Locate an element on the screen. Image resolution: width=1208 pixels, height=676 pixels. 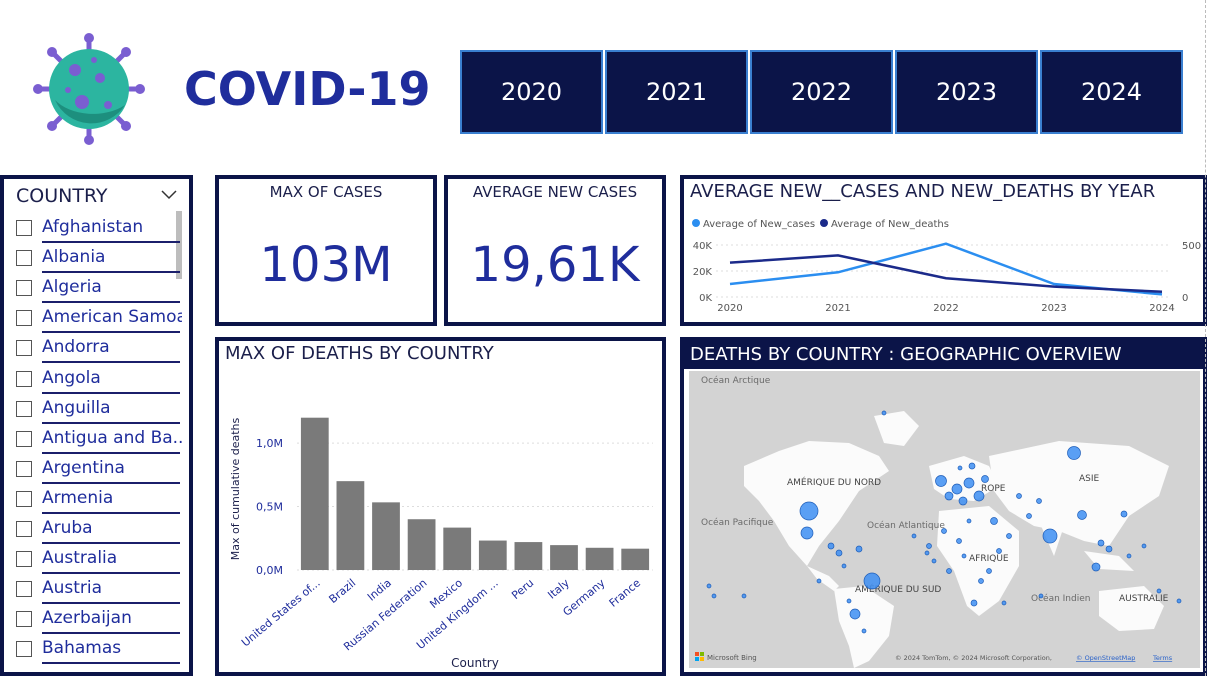
slicer-item: Australia is located at coordinates (96, 559).